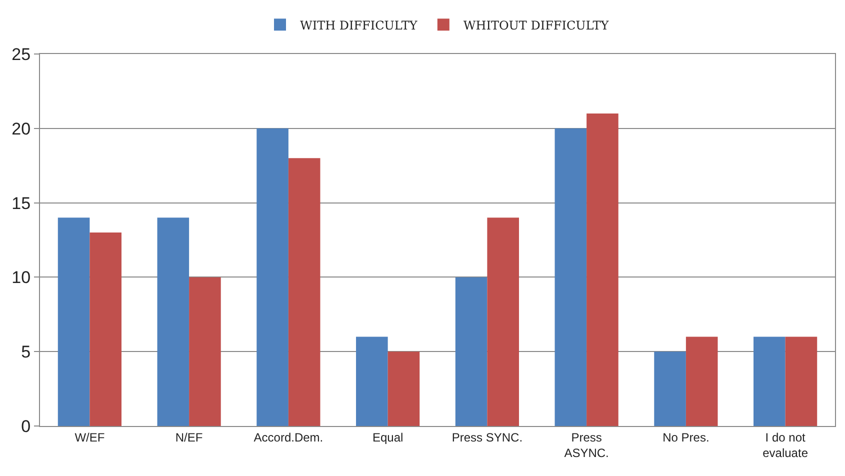 This screenshot has width=845, height=476. What do you see at coordinates (289, 437) in the screenshot?
I see `x-tick-label: Accord.Dem.` at bounding box center [289, 437].